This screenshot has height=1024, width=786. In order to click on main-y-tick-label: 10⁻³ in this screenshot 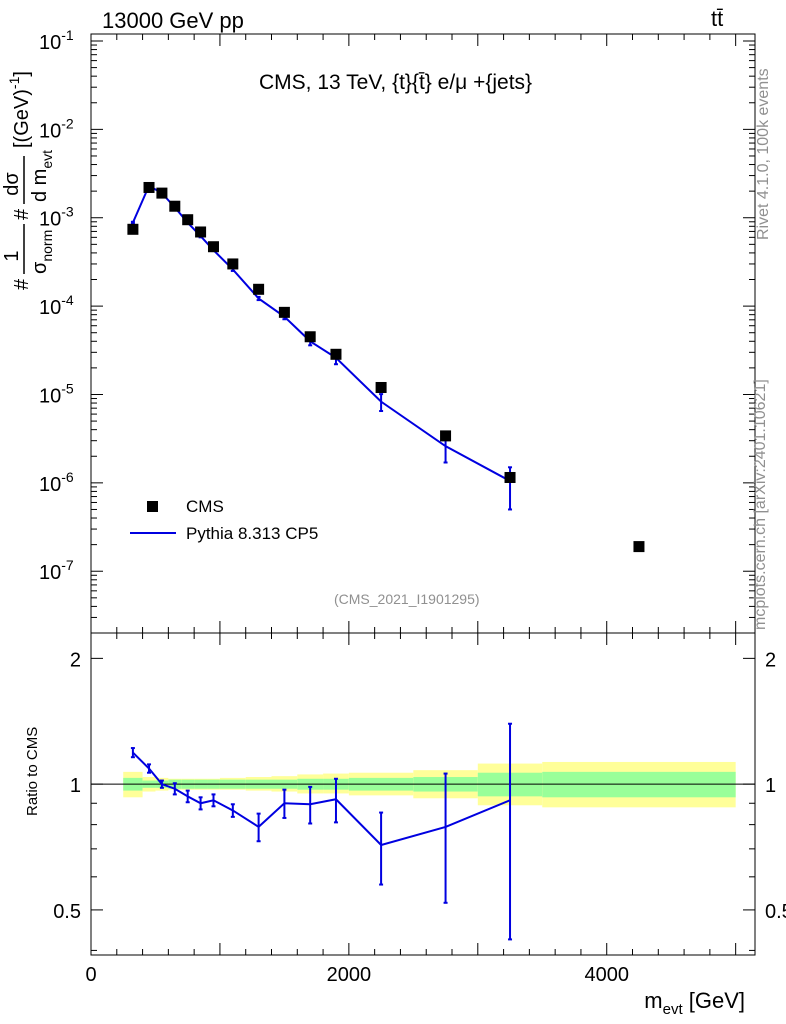, I will do `click(56, 217)`.